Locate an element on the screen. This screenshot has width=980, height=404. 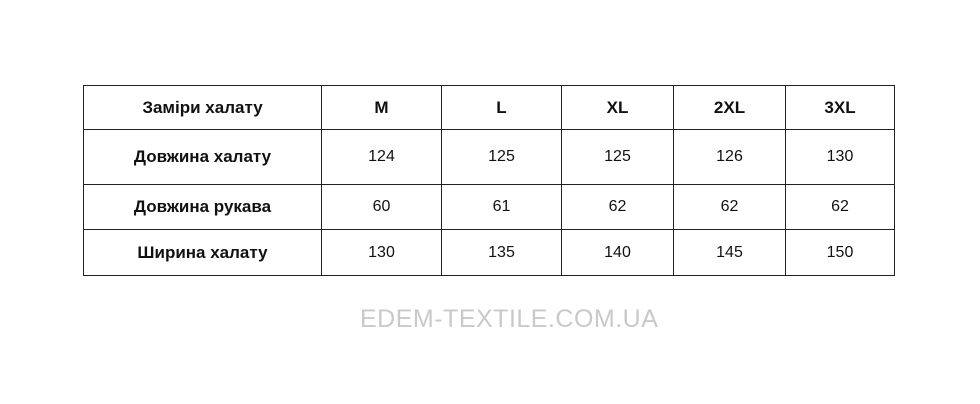
header-cell: XL is located at coordinates (617, 107).